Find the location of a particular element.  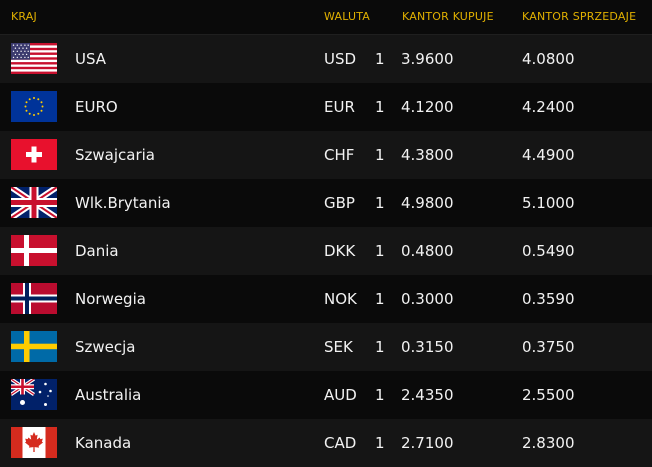

country-name: Szwajcaria is located at coordinates (115, 155).